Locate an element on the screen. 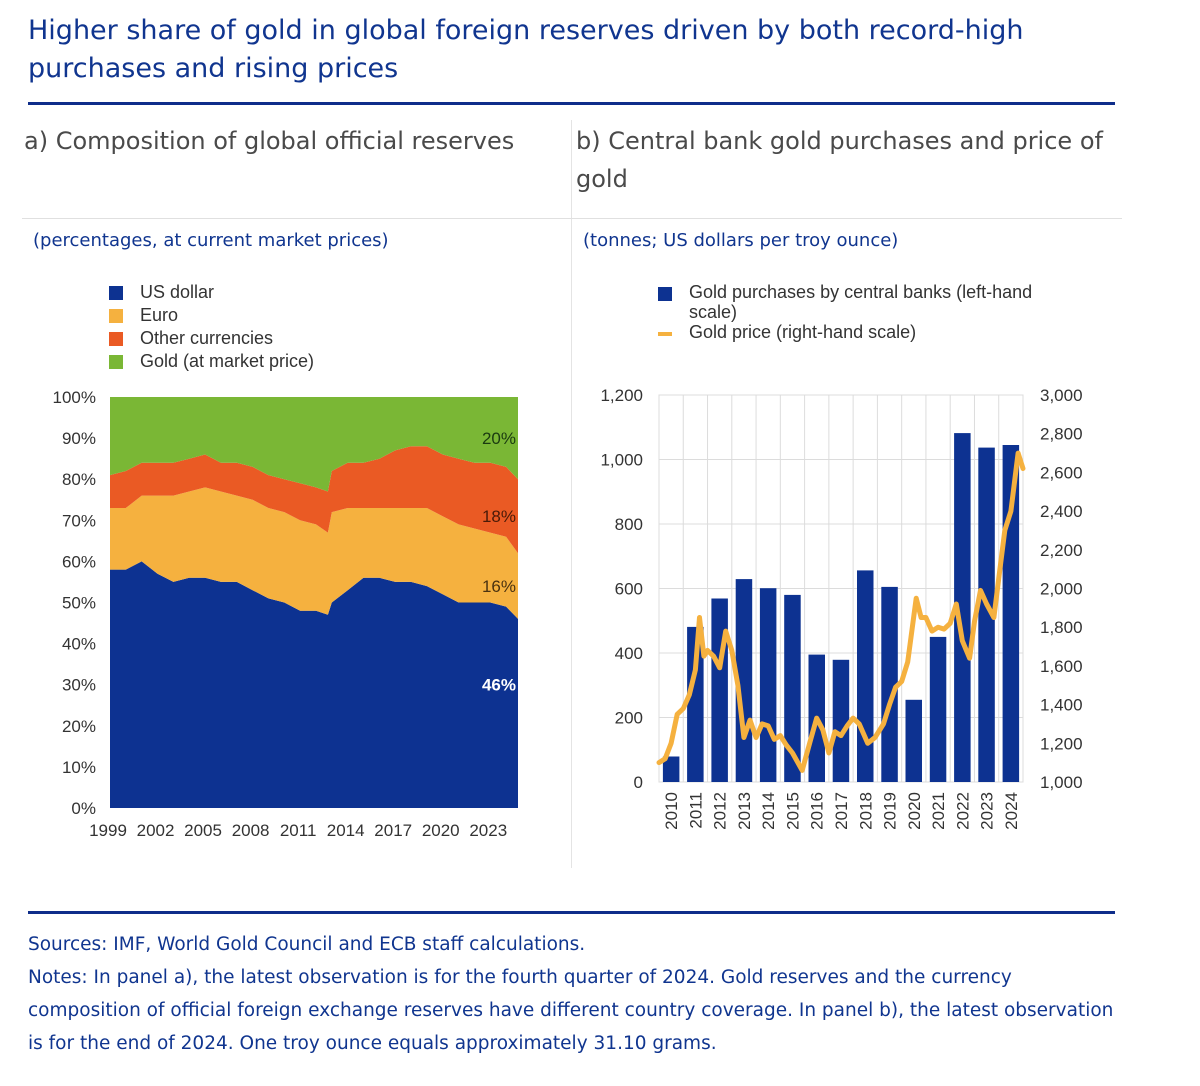 The width and height of the screenshot is (1200, 1086). x-tick-label: 2008 is located at coordinates (251, 830).